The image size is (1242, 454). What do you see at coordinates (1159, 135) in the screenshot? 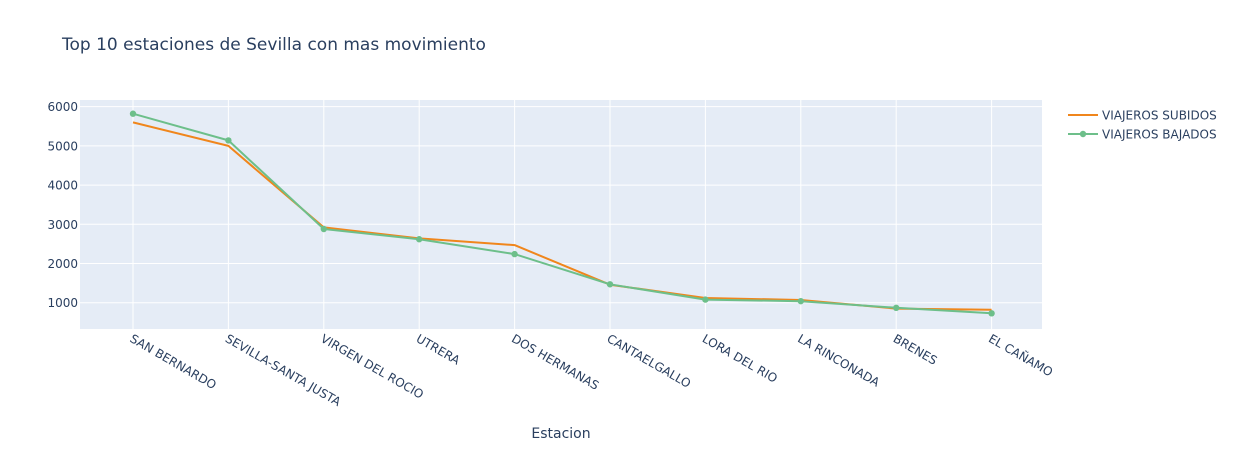
I see `legend-label: VIAJEROS BAJADOS` at bounding box center [1159, 135].